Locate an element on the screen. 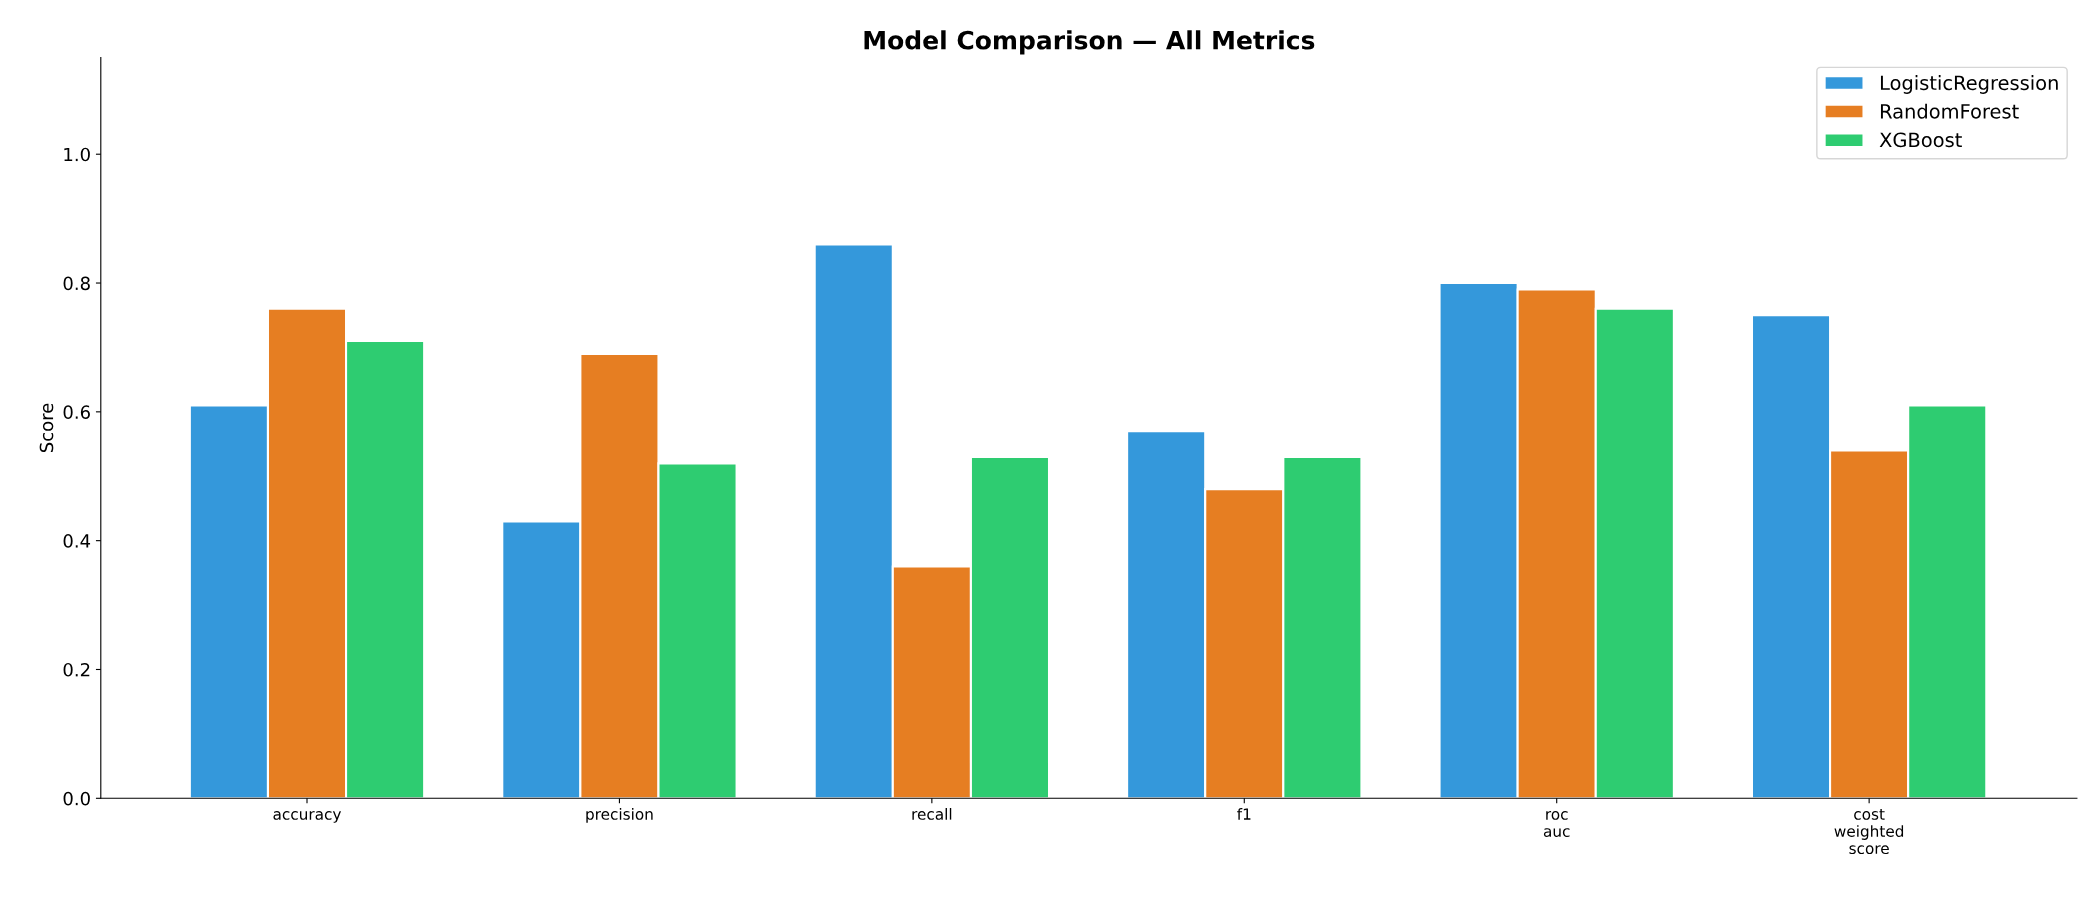 Image resolution: width=2100 pixels, height=900 pixels. legend-label: RandomForest is located at coordinates (1949, 111).